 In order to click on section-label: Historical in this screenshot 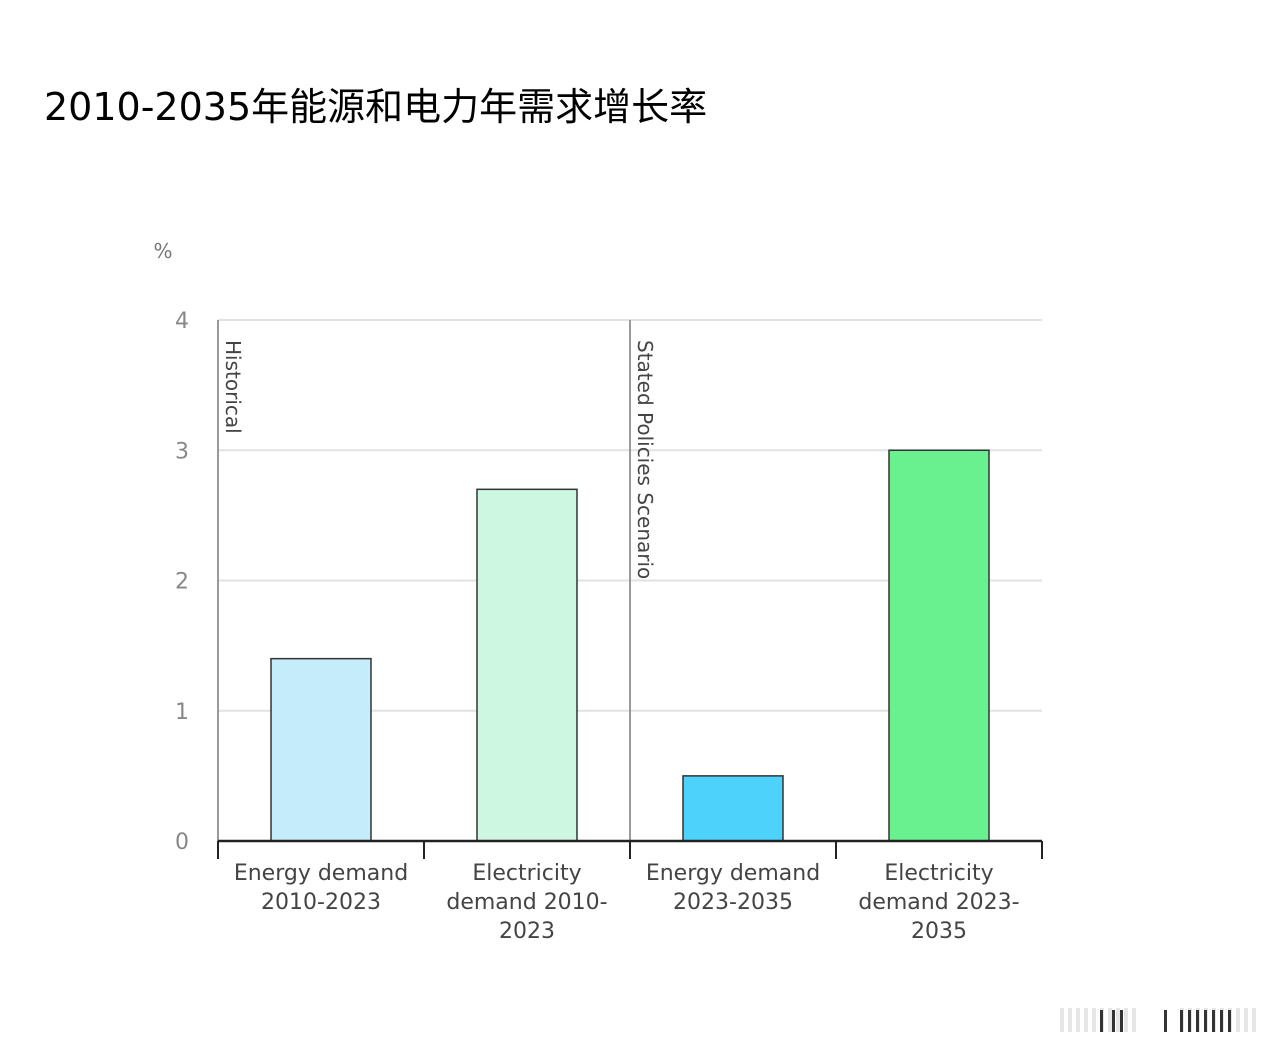, I will do `click(233, 387)`.